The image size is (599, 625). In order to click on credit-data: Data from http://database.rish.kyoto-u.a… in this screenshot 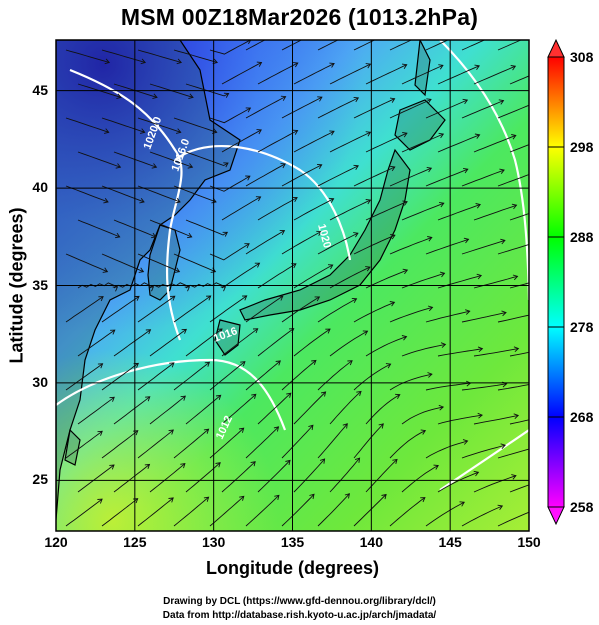, I will do `click(299, 615)`.